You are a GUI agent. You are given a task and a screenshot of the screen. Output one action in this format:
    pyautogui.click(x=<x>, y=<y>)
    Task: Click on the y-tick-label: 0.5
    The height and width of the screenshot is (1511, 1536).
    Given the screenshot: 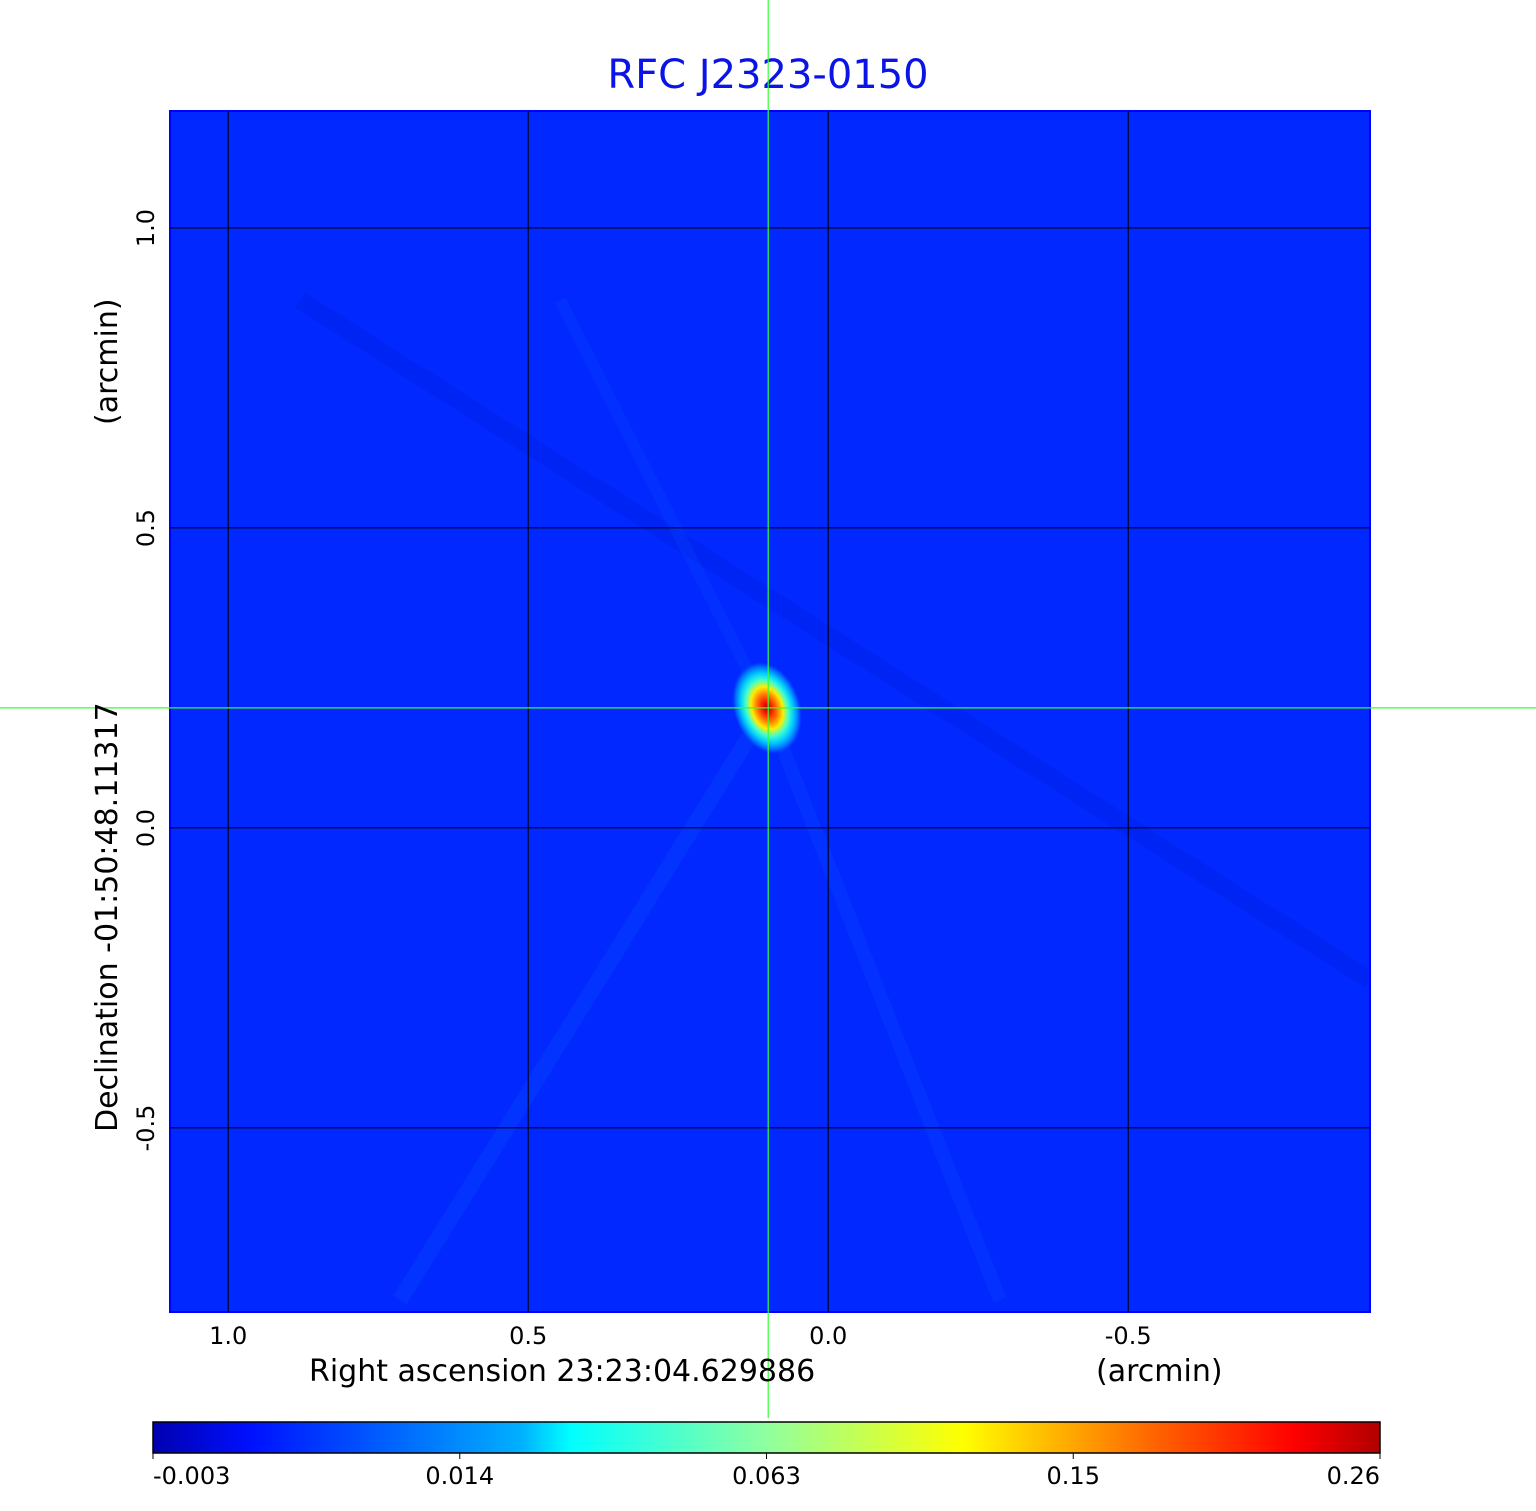 What is the action you would take?
    pyautogui.click(x=146, y=528)
    